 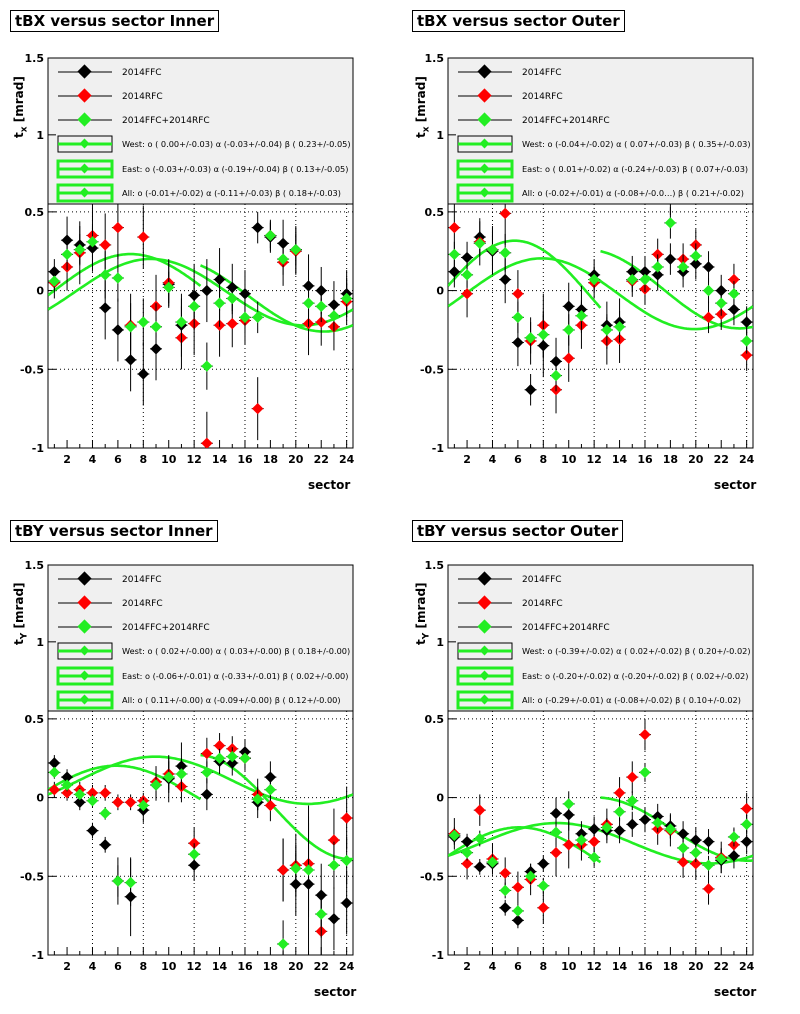 I want to click on plot-area, so click(x=600, y=823).